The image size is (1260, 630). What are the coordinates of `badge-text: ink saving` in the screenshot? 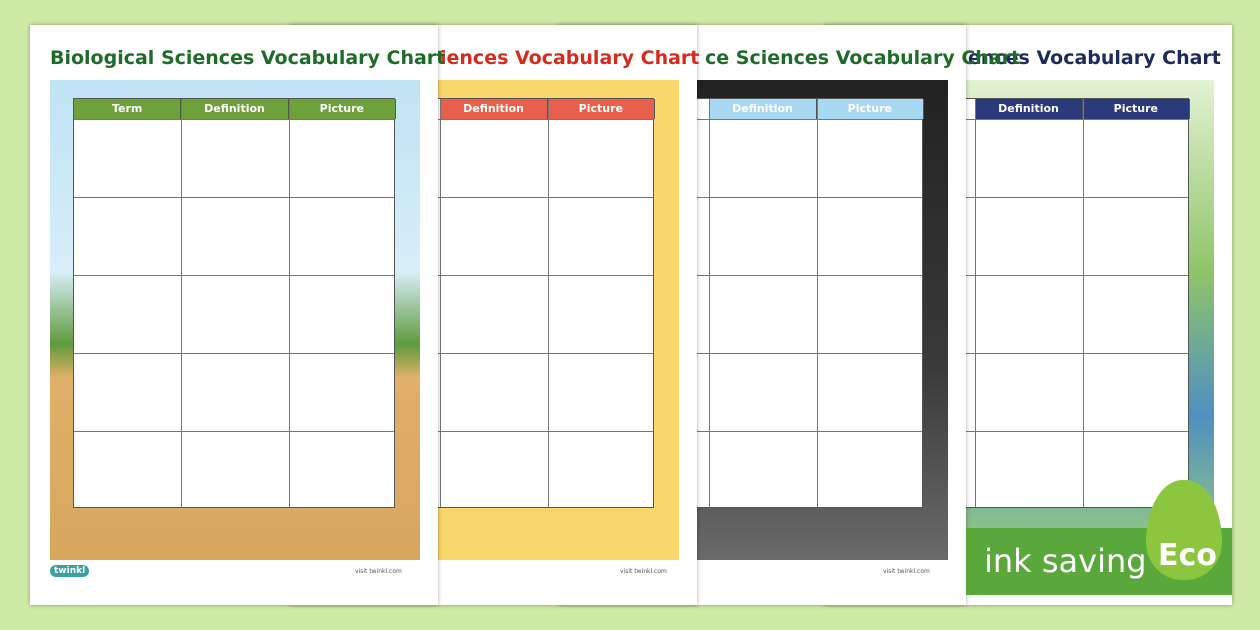 It's located at (1065, 561).